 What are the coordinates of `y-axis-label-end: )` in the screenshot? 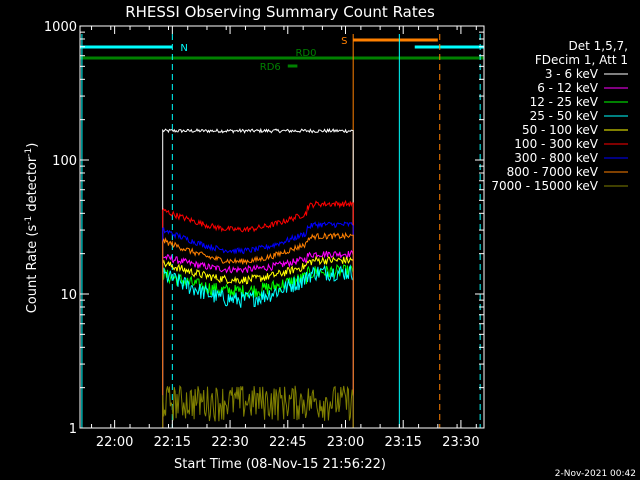 It's located at (32, 145).